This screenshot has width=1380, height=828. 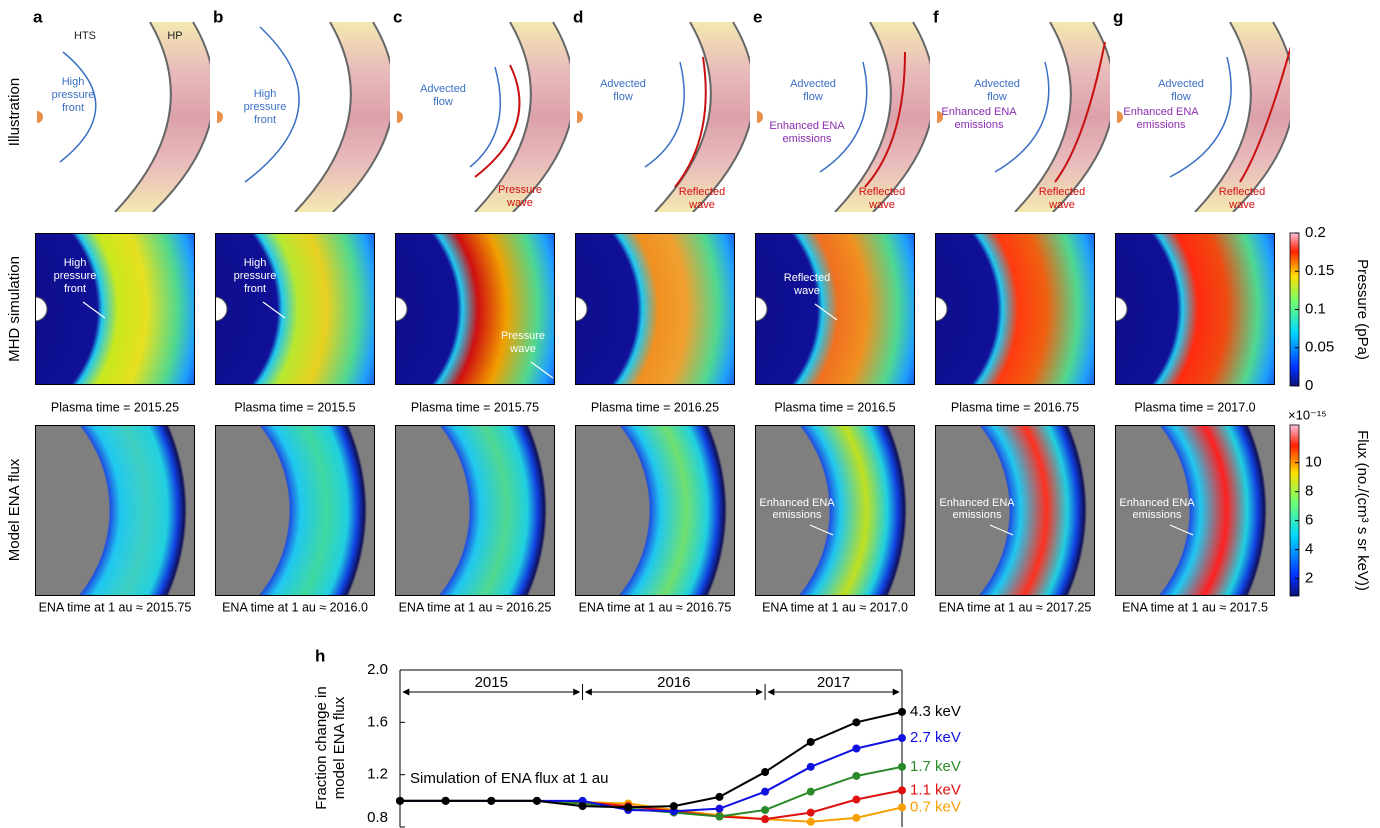 I want to click on period-label: 2017, so click(x=833, y=682).